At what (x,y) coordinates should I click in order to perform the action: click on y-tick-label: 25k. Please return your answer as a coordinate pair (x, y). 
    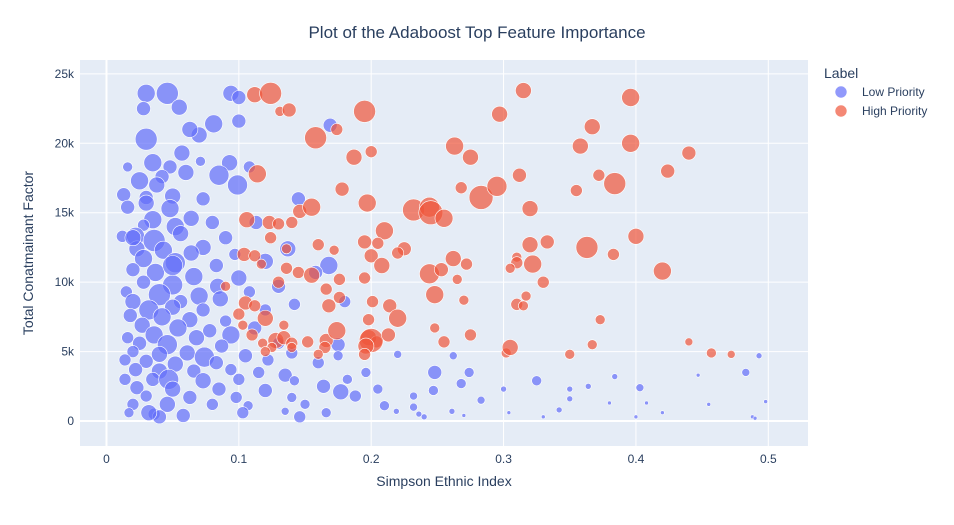
    Looking at the image, I should click on (65, 74).